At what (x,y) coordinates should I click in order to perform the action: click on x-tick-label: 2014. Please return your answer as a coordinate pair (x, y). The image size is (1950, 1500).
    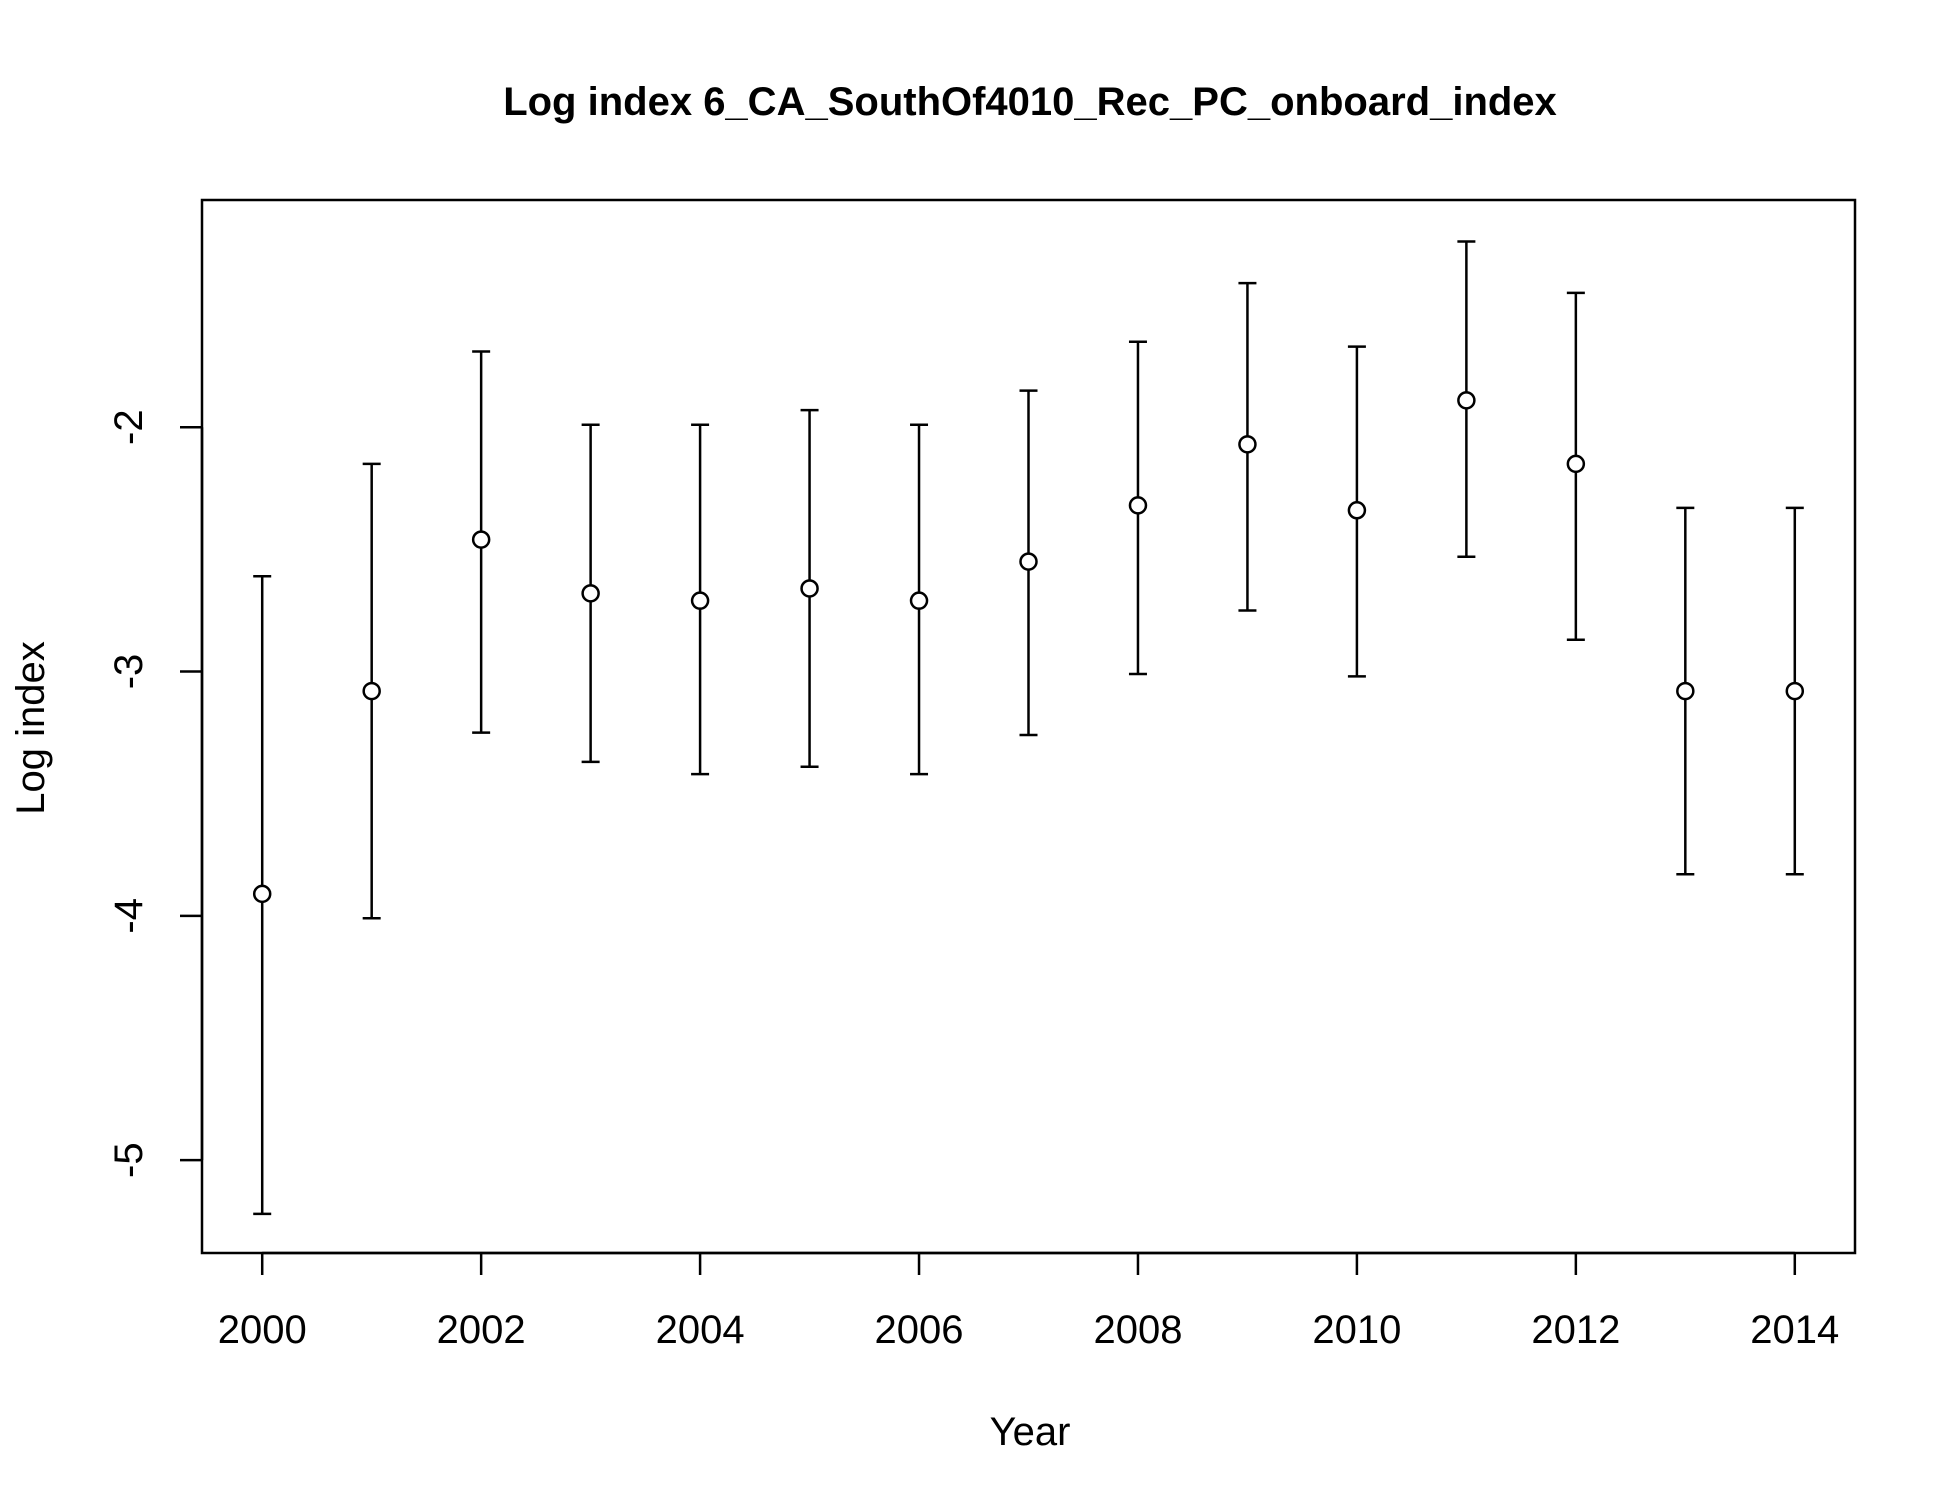
    Looking at the image, I should click on (1794, 1330).